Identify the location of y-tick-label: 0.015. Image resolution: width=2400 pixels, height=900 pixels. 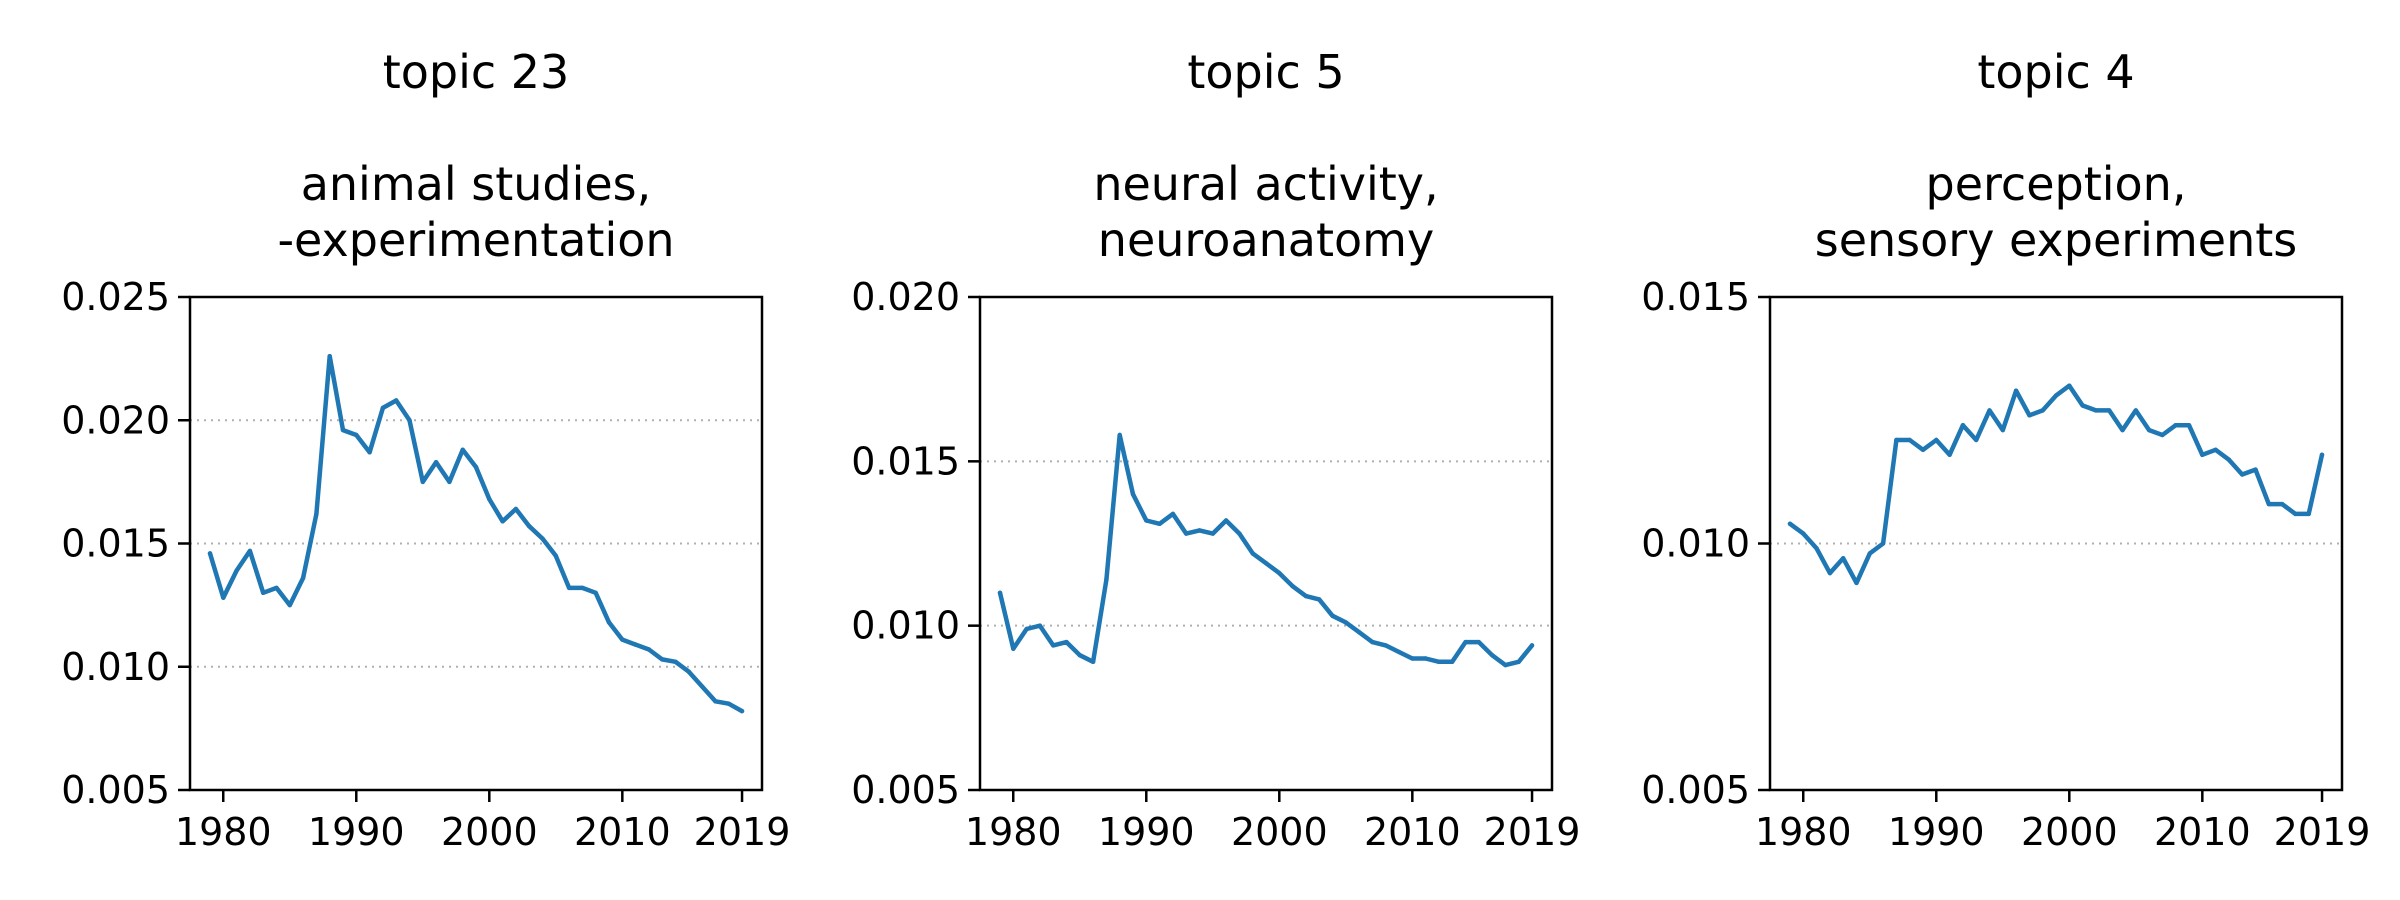
(905, 461).